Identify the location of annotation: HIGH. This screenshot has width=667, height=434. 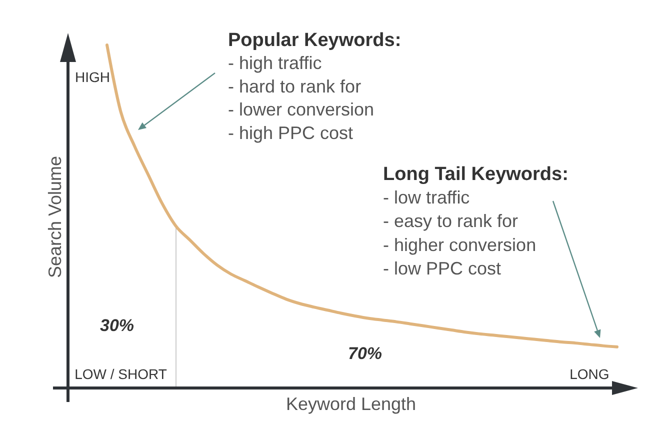
(92, 77).